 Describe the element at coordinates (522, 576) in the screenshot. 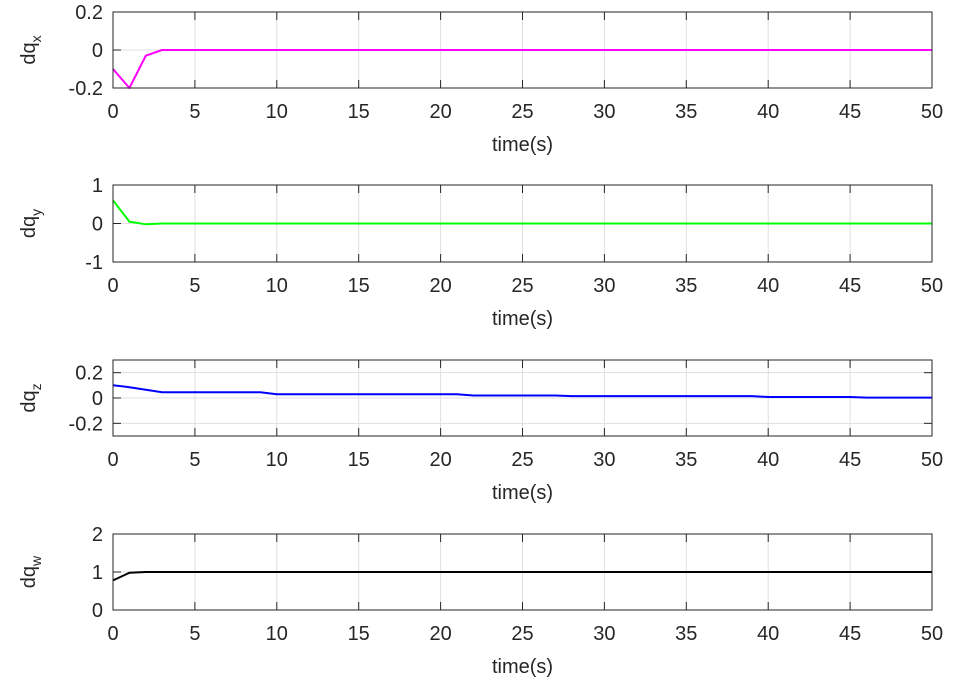

I see `series-line-dqw` at that location.